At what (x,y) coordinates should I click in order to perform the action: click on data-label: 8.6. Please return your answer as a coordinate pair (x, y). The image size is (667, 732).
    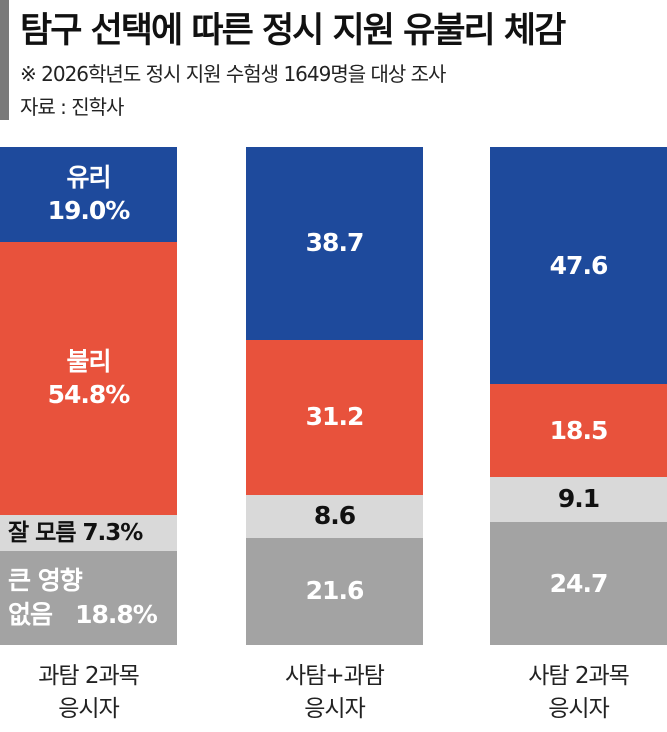
    Looking at the image, I should click on (334, 516).